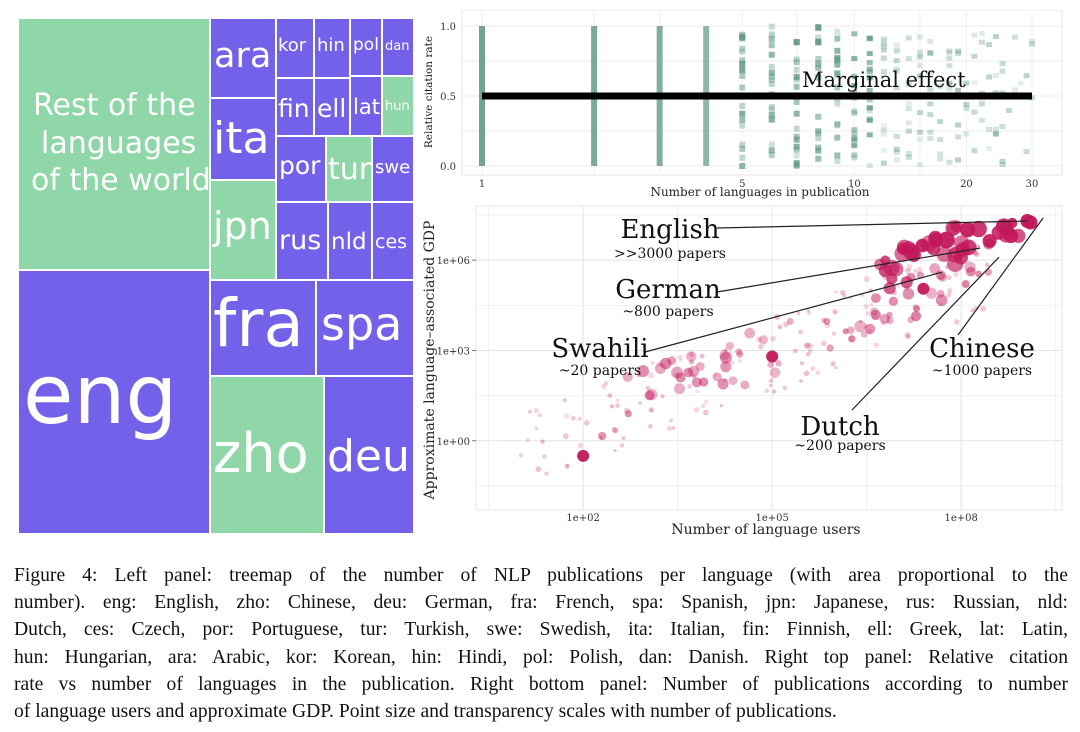 Image resolution: width=1080 pixels, height=732 pixels. What do you see at coordinates (453, 442) in the screenshot?
I see `y-tick-label: 1e+00` at bounding box center [453, 442].